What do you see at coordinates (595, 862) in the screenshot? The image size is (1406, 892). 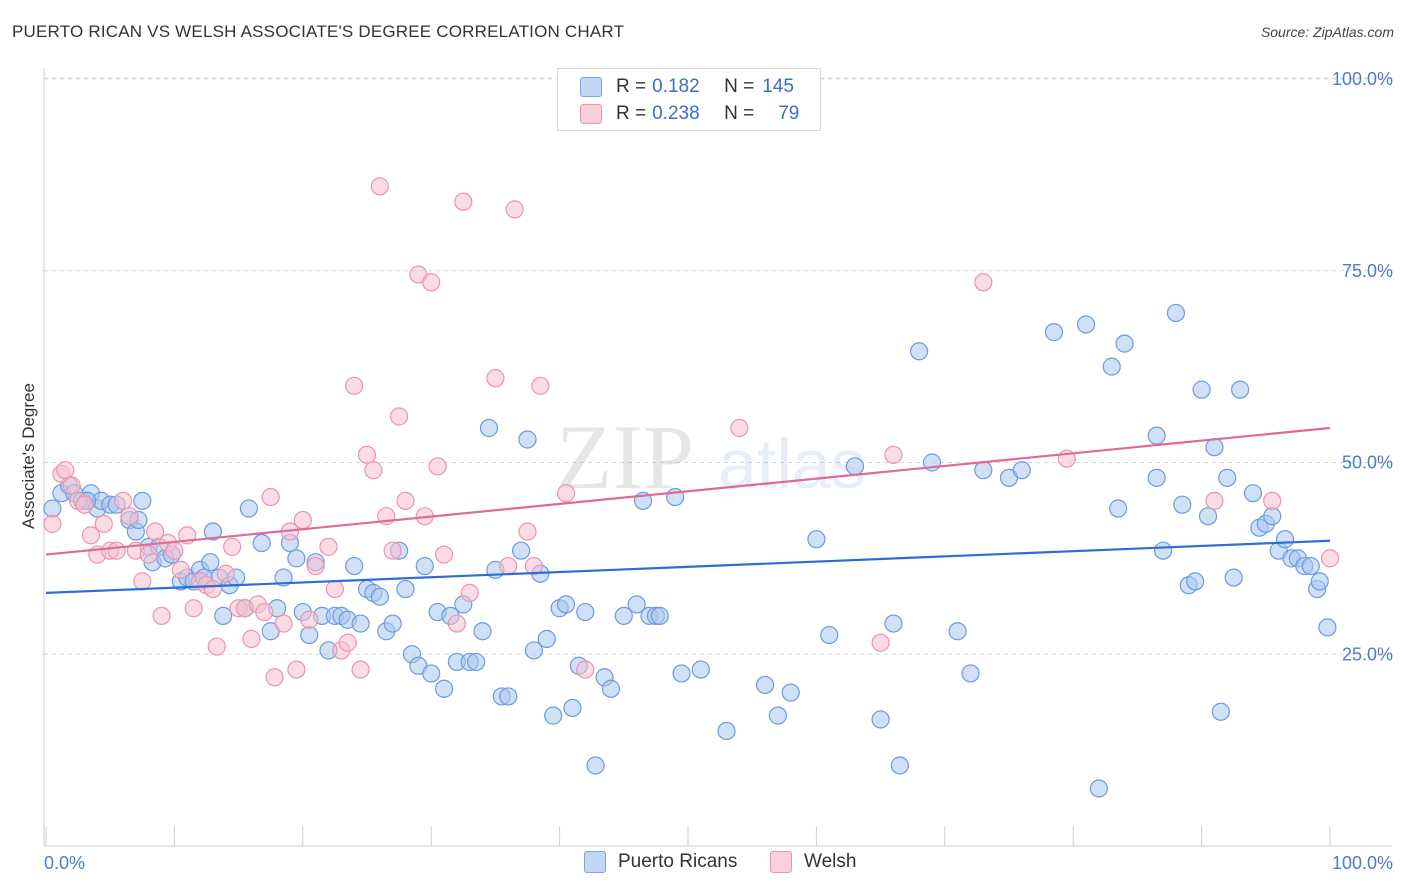 I see `bottom-legend-swatch-blue` at bounding box center [595, 862].